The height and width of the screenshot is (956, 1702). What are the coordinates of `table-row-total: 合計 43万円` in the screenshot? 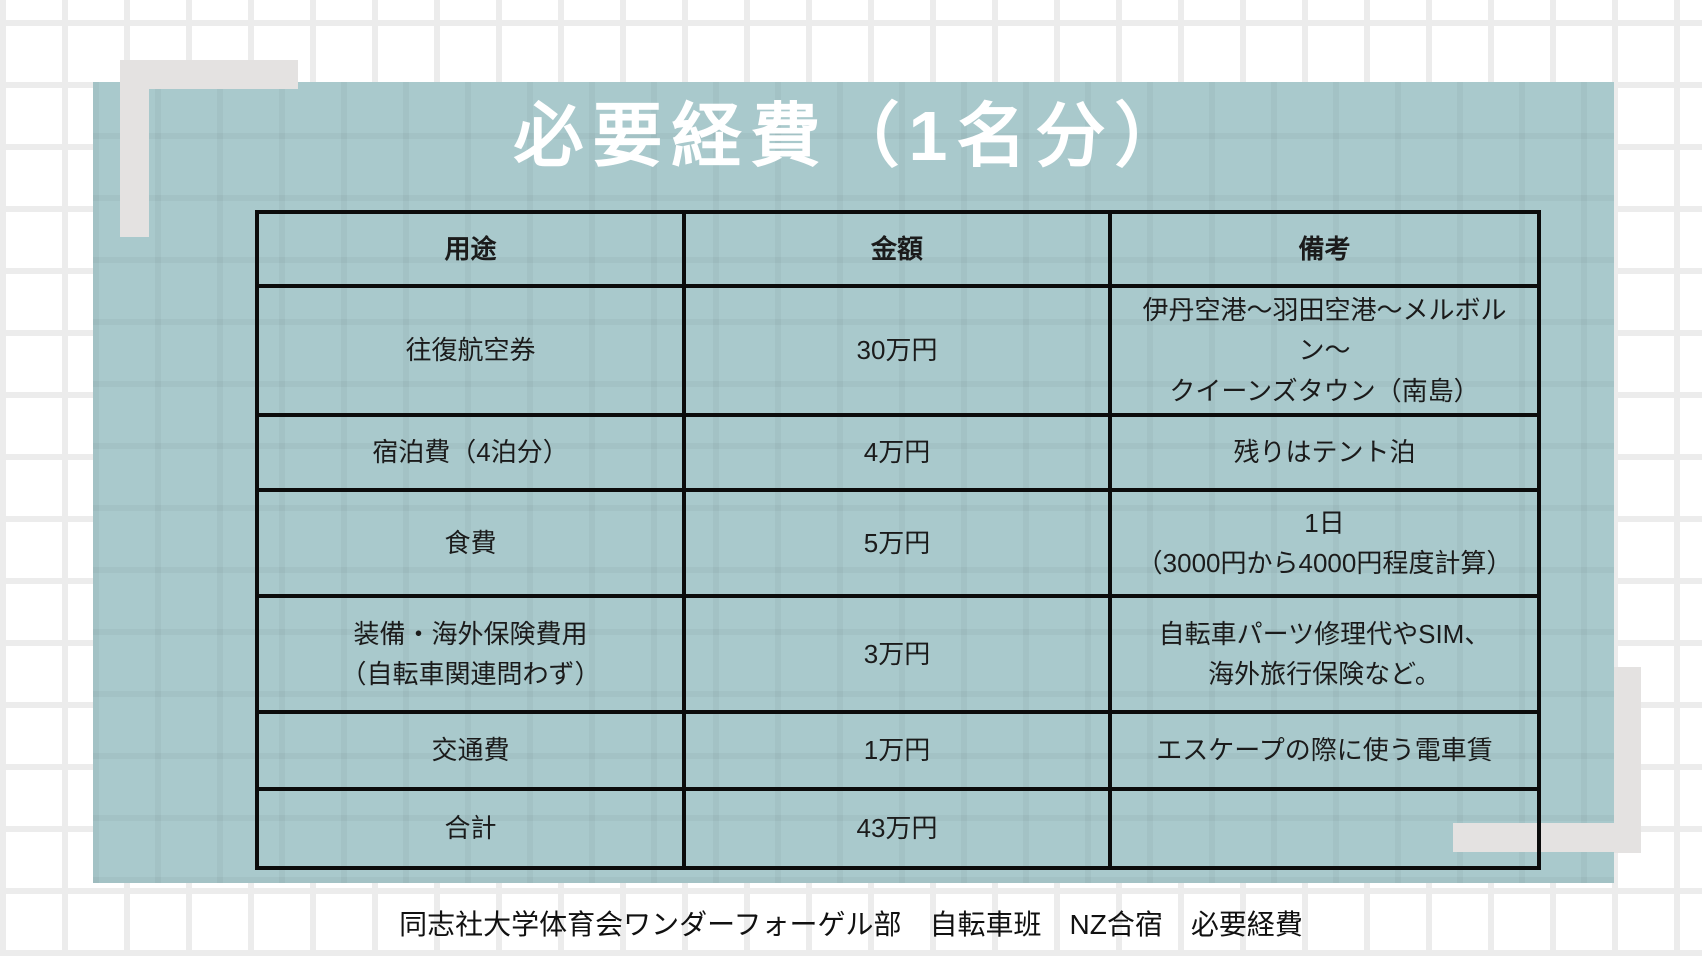 It's located at (898, 828).